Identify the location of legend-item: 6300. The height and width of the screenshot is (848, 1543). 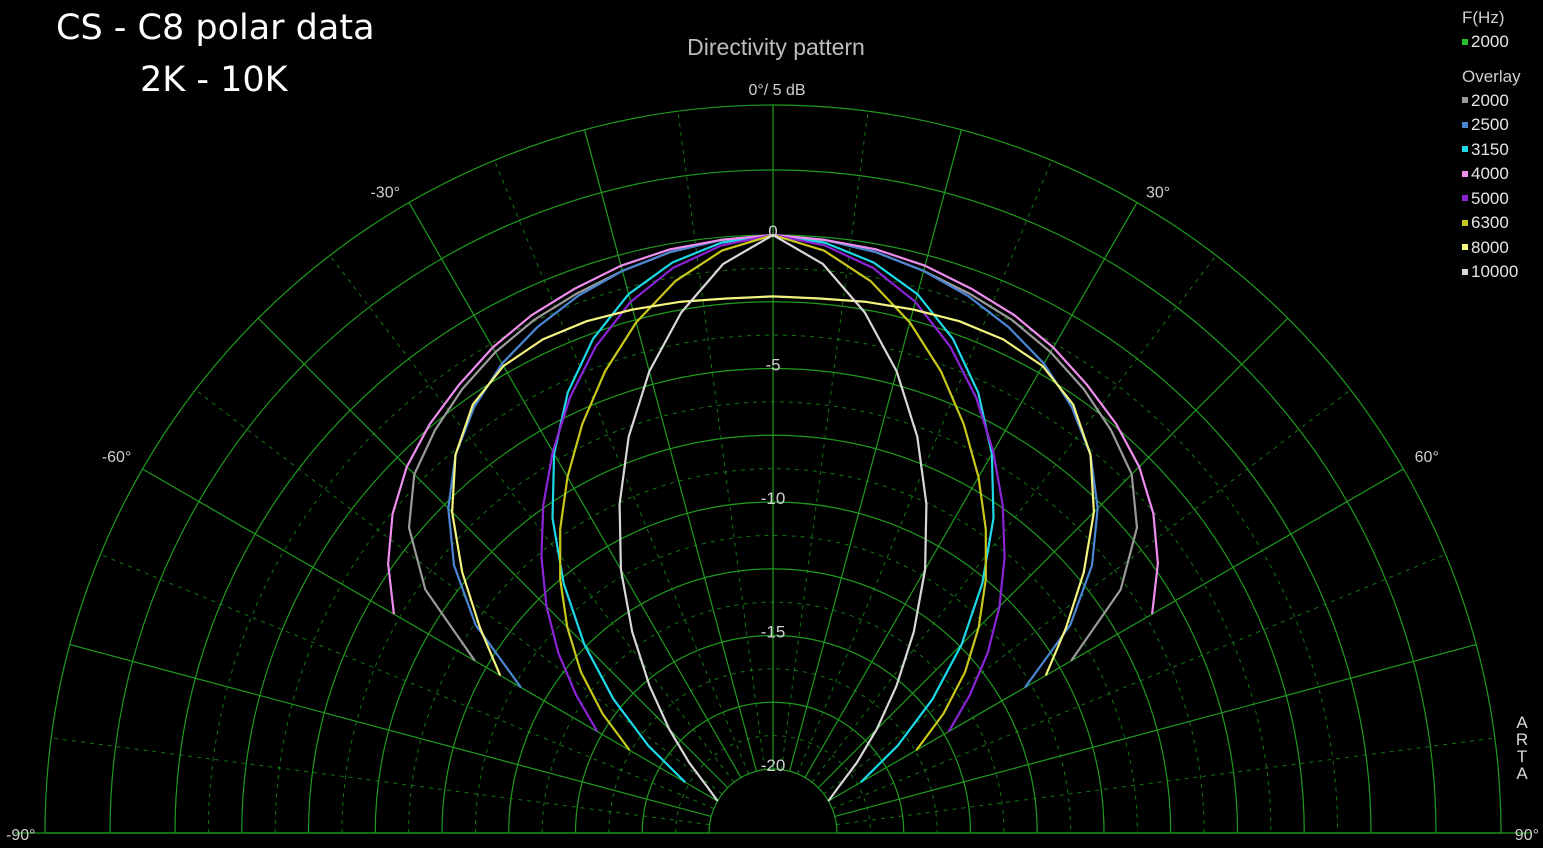
(1491, 223).